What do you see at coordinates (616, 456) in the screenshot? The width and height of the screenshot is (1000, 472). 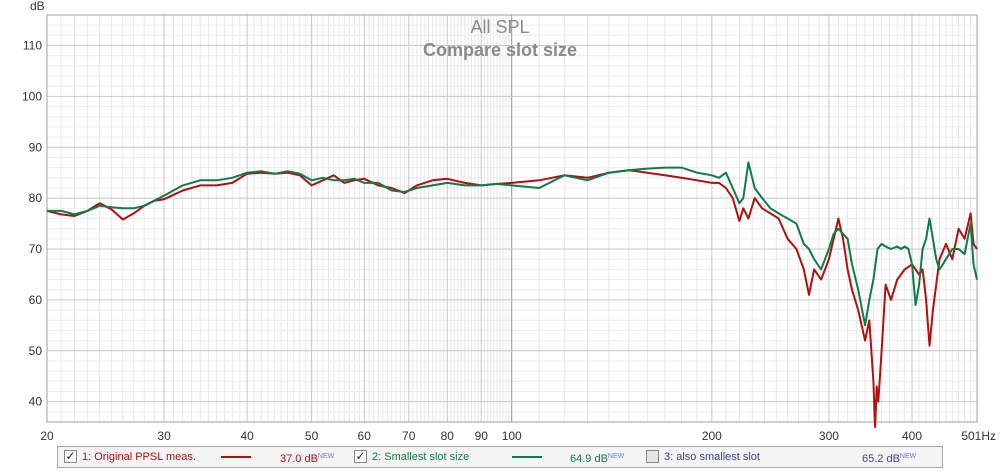 I see `legend-badge-2: NEW` at bounding box center [616, 456].